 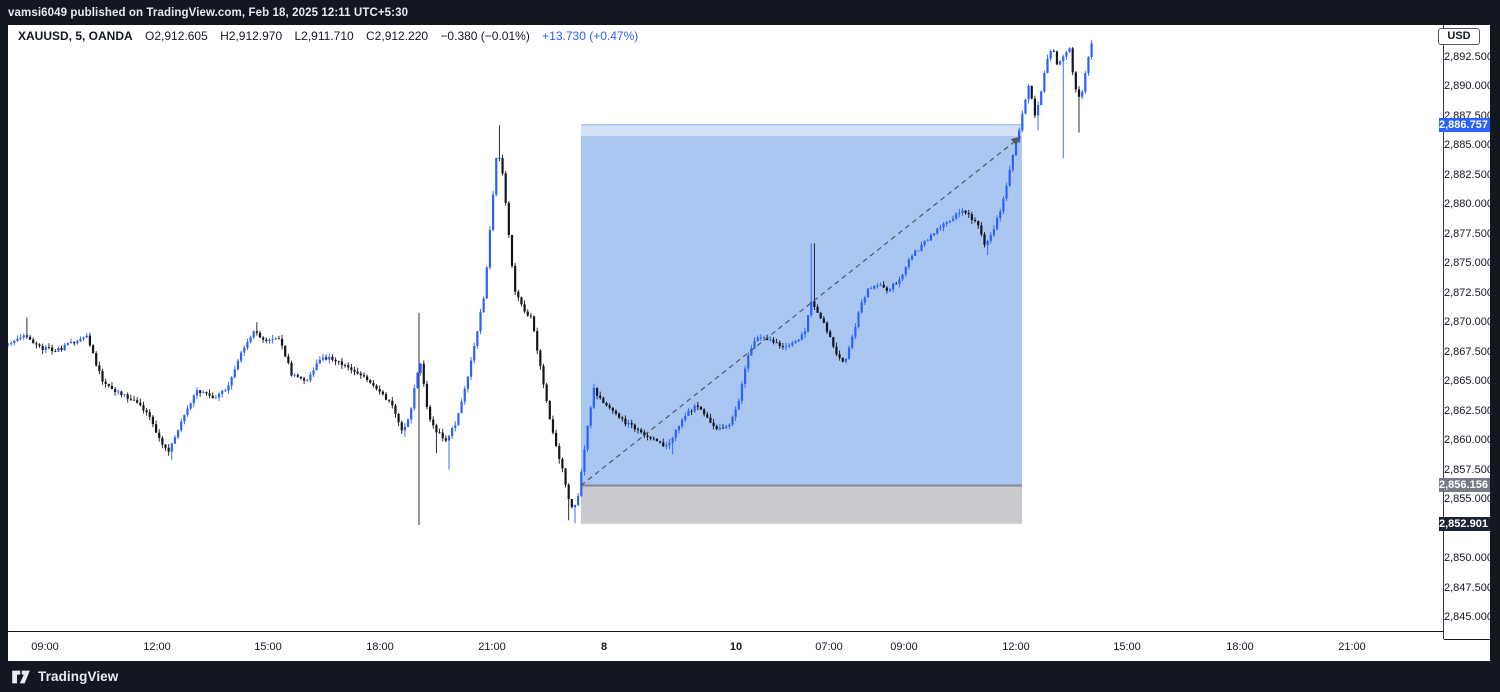 I want to click on price-tick: 2,872.500, so click(x=1468, y=292).